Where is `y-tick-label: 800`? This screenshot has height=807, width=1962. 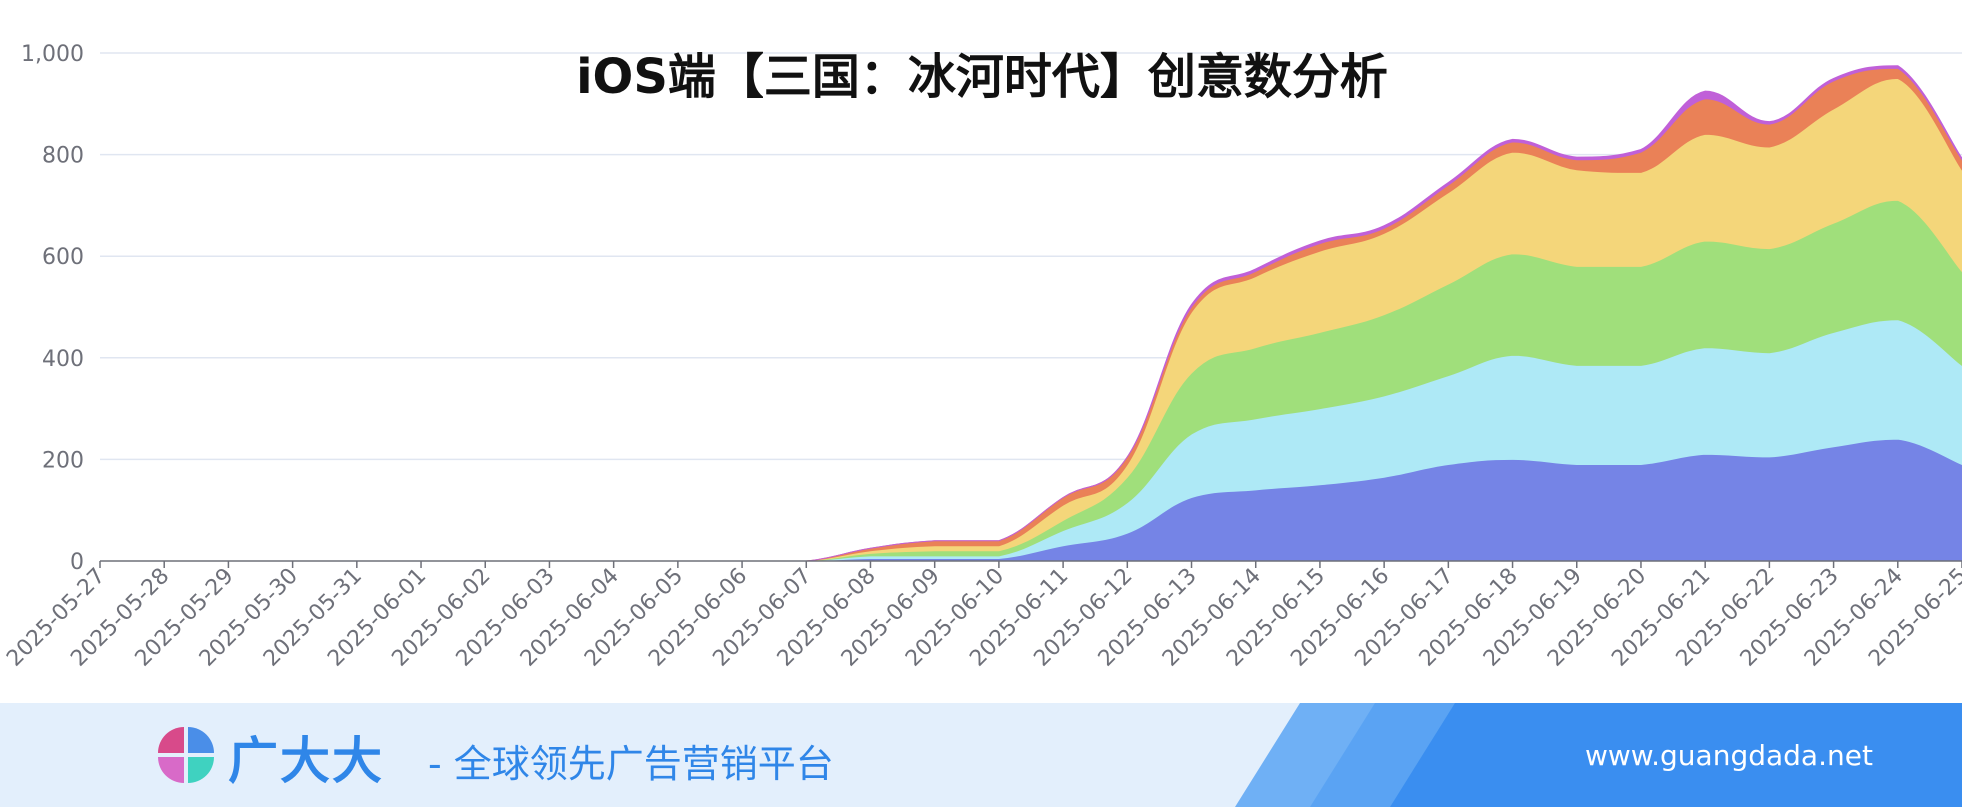 y-tick-label: 800 is located at coordinates (63, 156).